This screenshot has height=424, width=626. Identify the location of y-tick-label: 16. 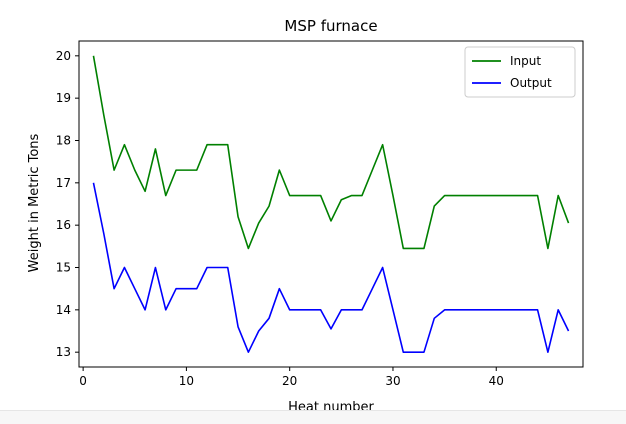
(63, 225).